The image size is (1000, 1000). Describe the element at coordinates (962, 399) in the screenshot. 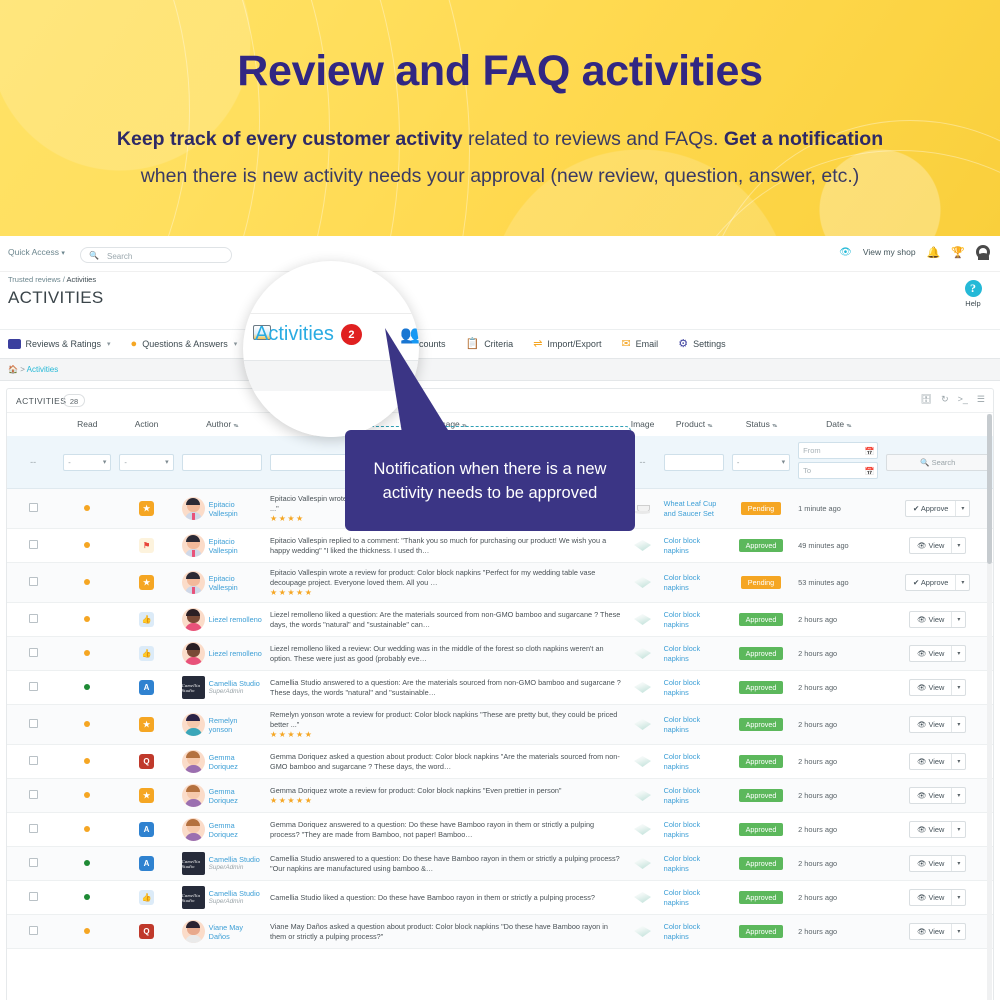

I see `console-icon: >_` at that location.